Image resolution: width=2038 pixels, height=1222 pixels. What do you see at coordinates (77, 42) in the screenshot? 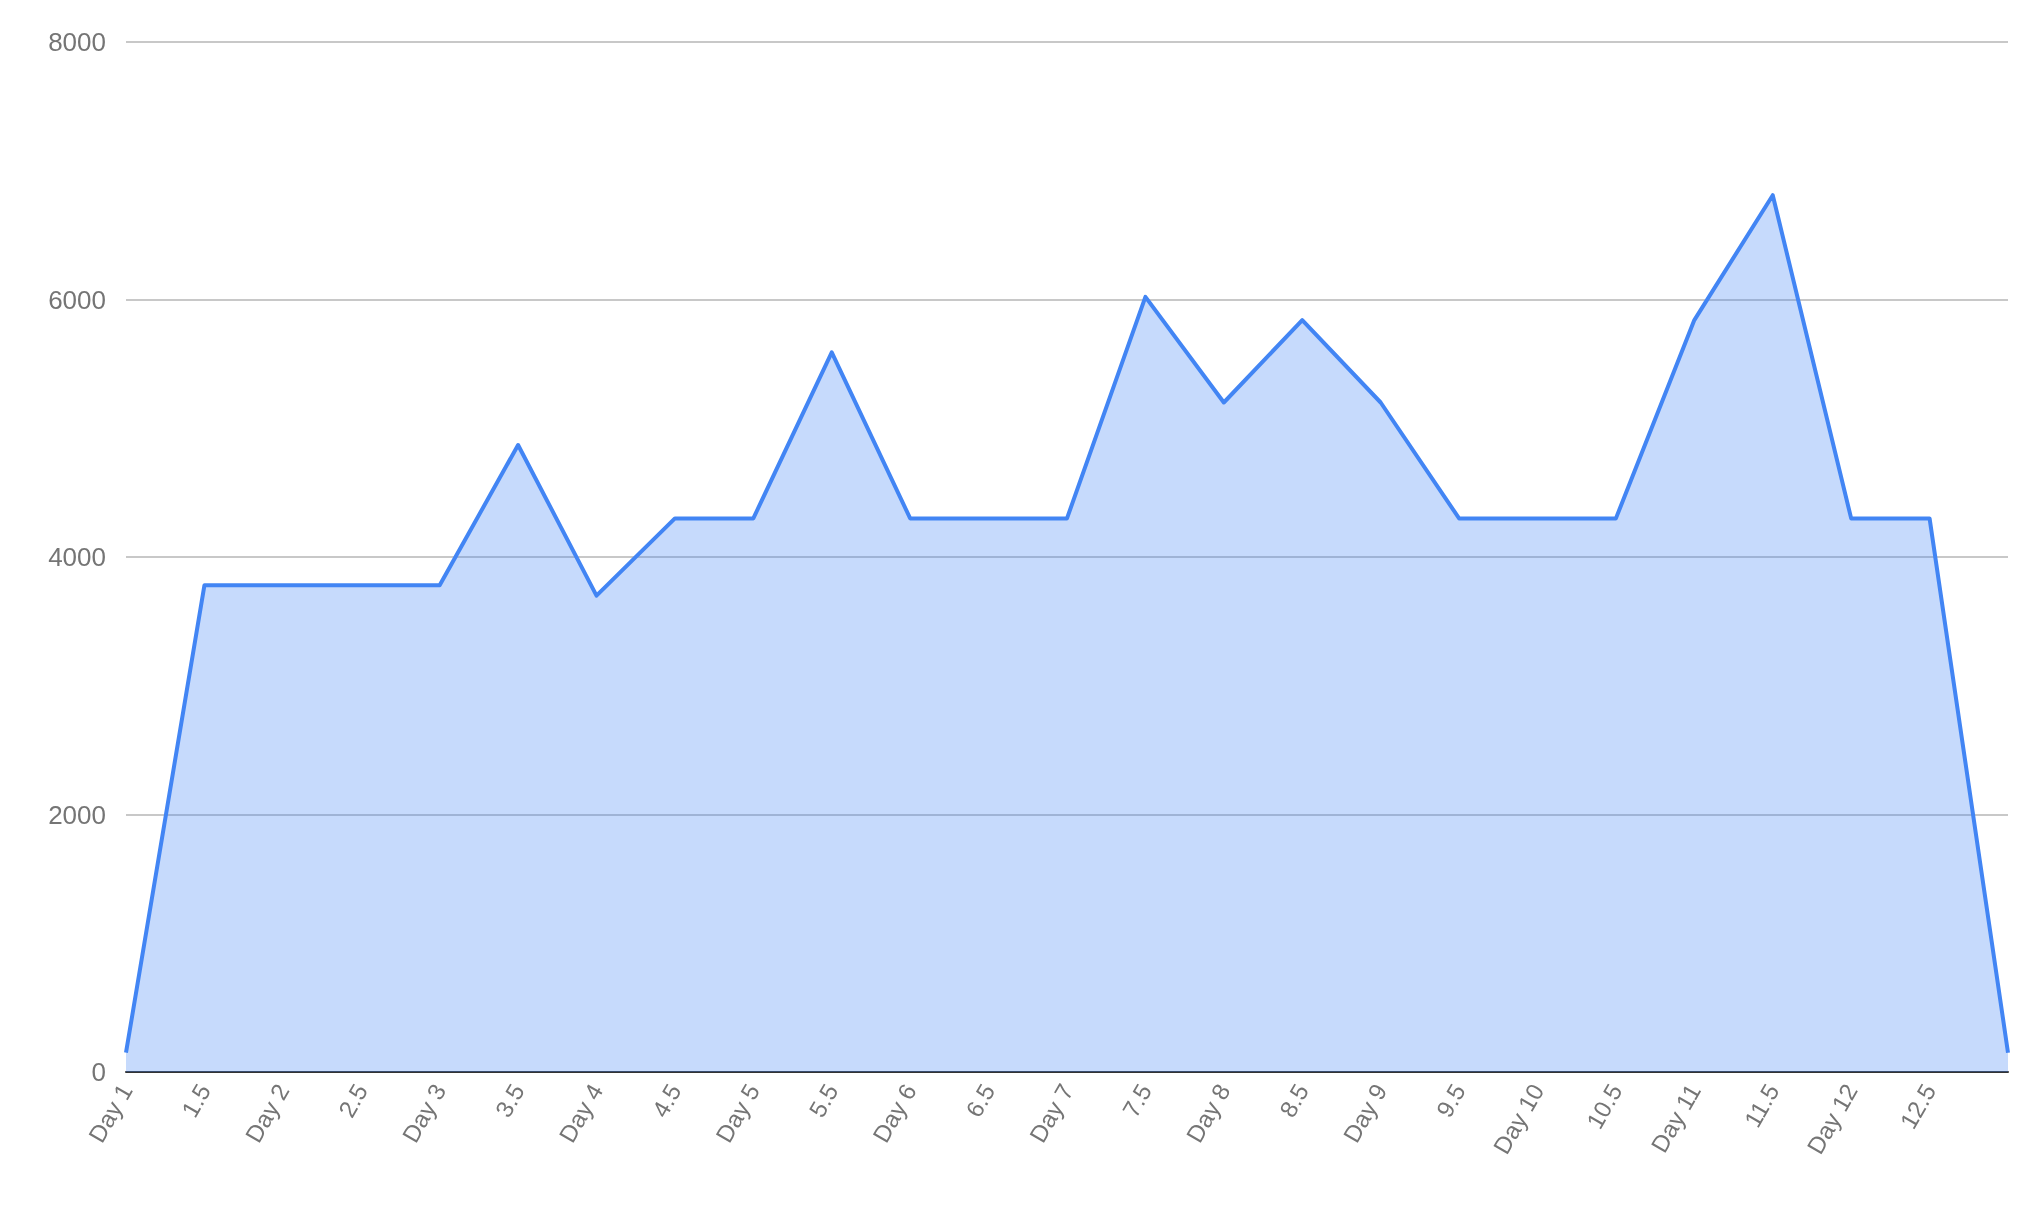
I see `y-tick-label: 8000` at bounding box center [77, 42].